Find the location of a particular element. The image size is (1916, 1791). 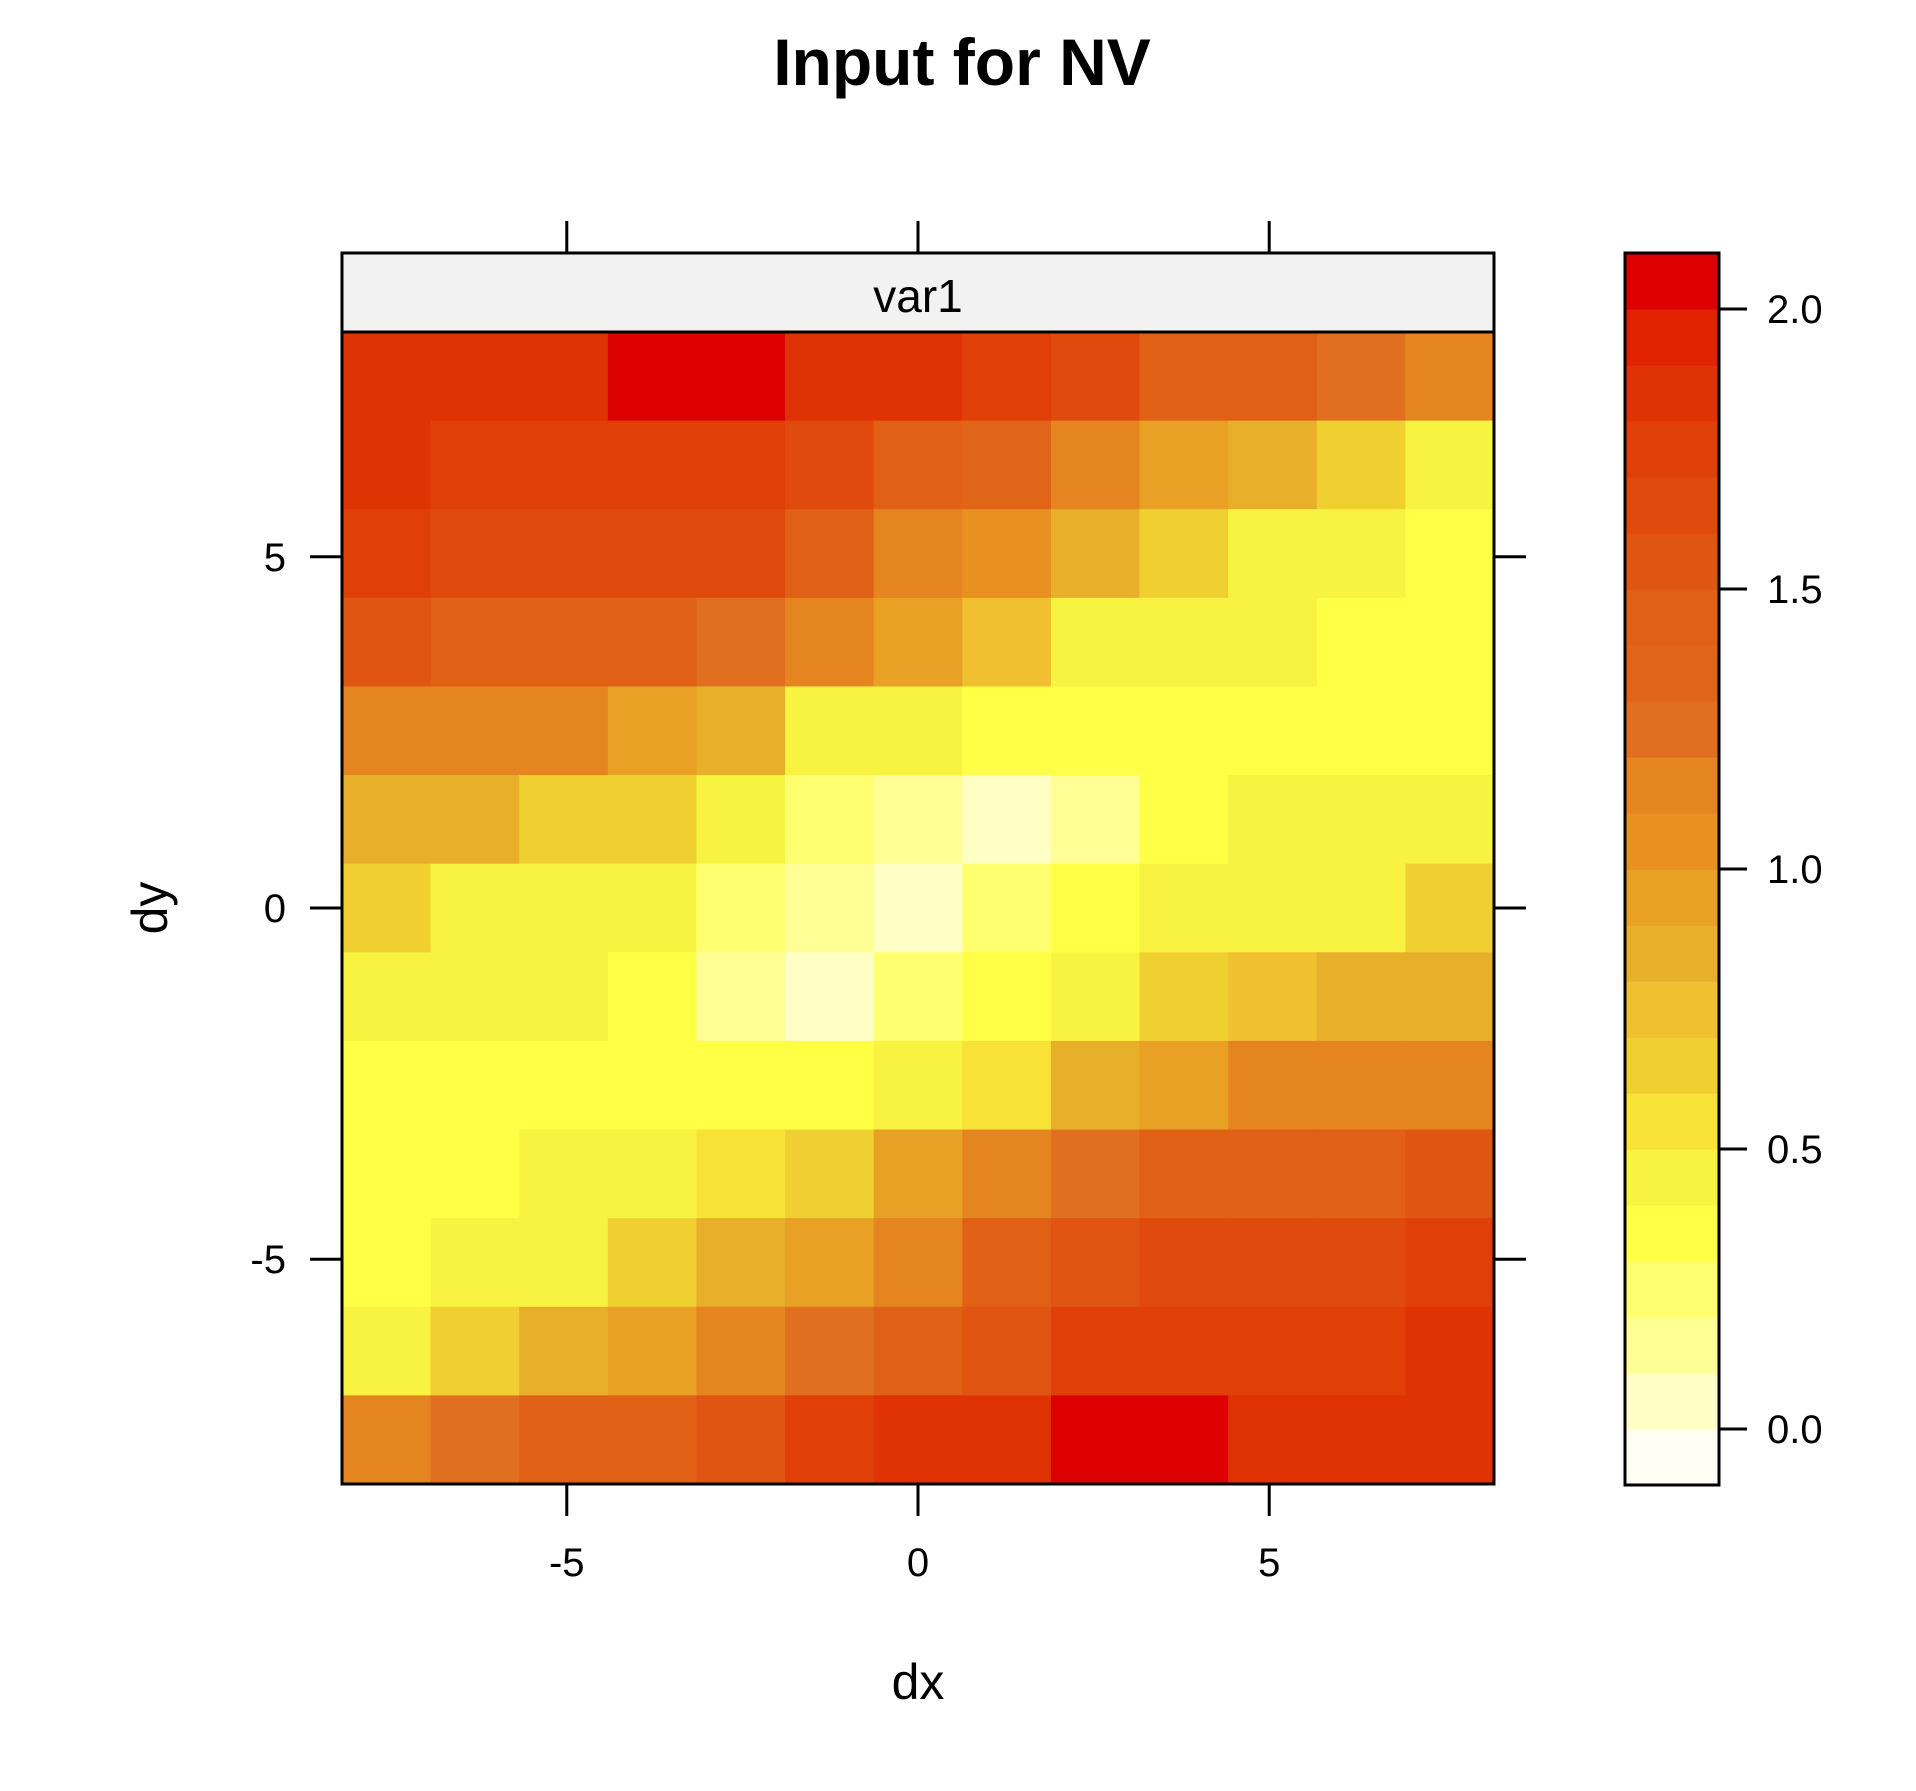

y-tick-label: 0 is located at coordinates (275, 909).